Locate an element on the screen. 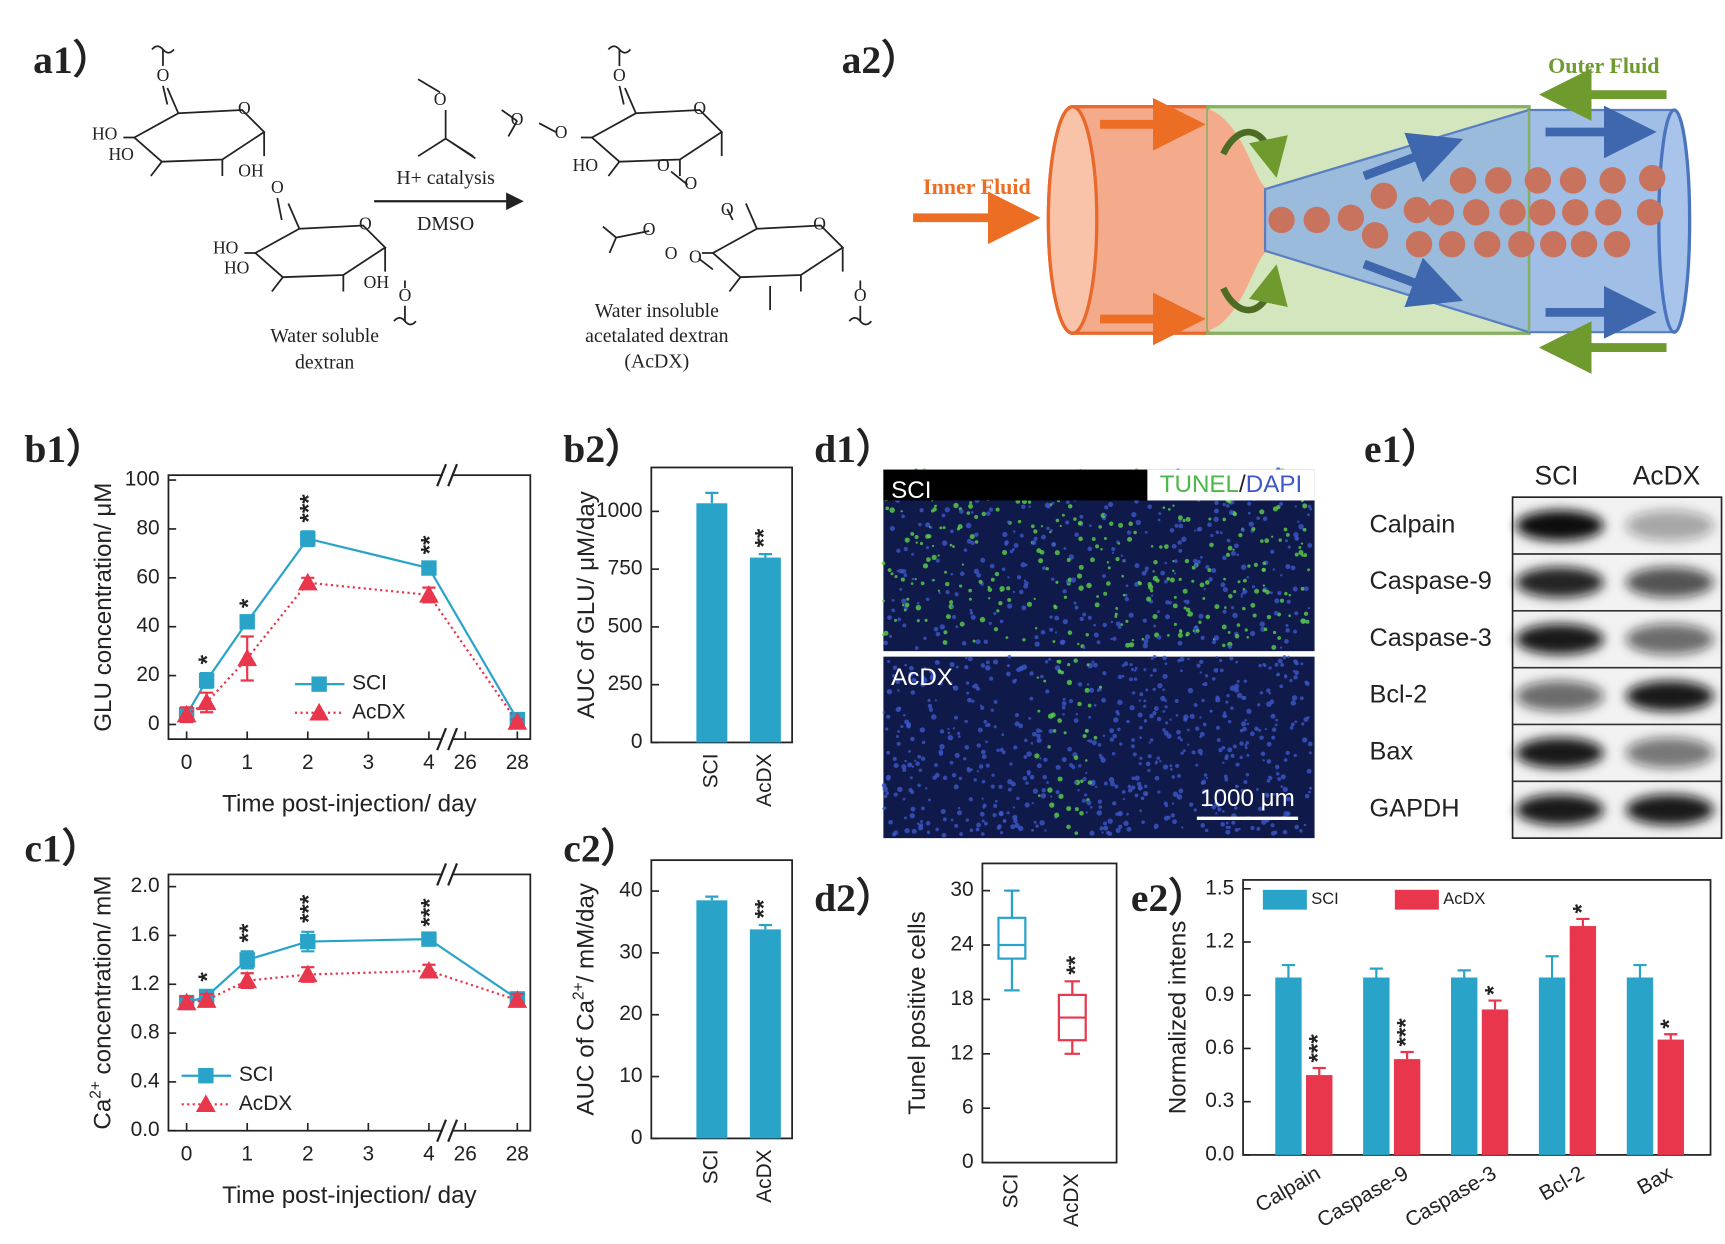 Image resolution: width=1725 pixels, height=1244 pixels. y-tick-label: 10 is located at coordinates (630, 1075).